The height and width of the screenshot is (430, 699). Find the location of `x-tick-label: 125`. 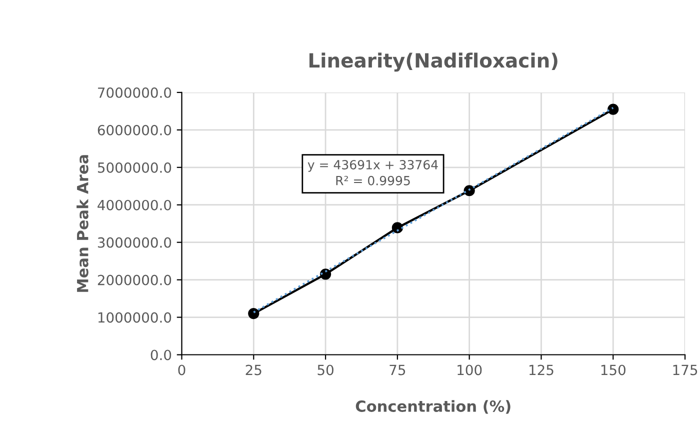

x-tick-label: 125 is located at coordinates (541, 370).